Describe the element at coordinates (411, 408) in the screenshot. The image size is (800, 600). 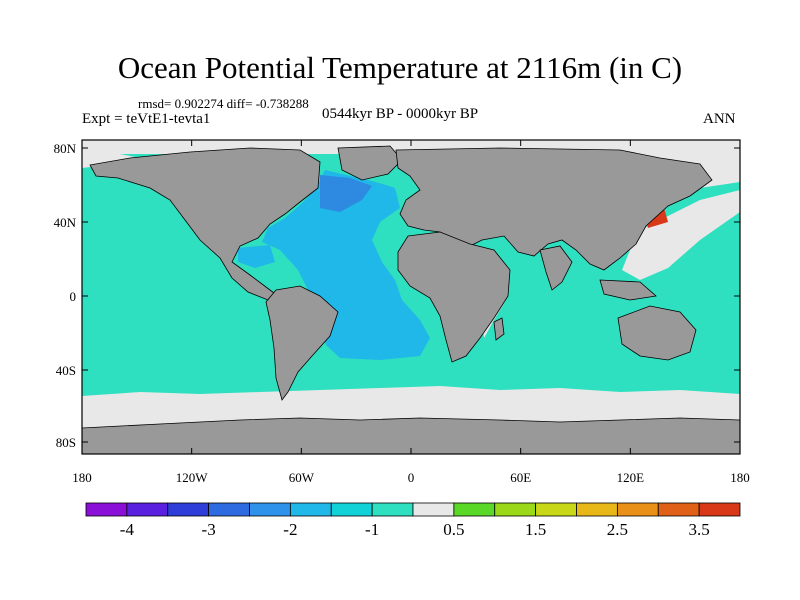
I see `southern-ocean-no-data` at that location.